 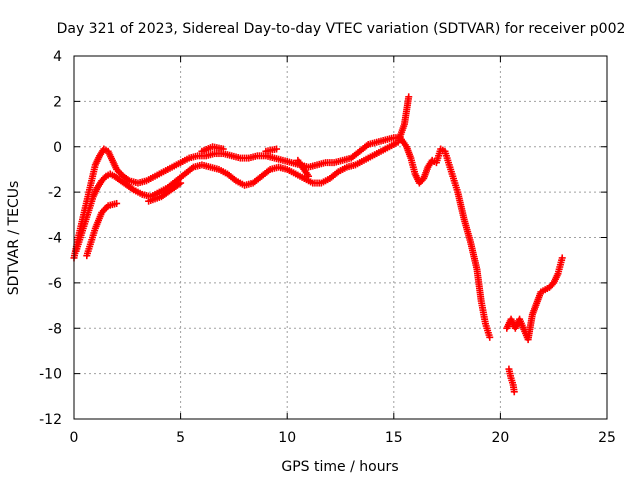 I want to click on x-tick-label: 10, so click(x=287, y=438).